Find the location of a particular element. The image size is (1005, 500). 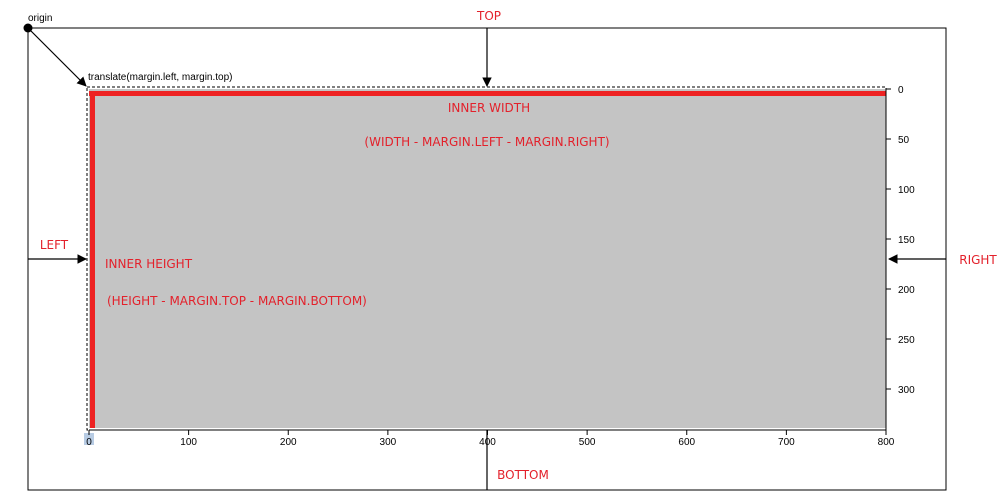

x-axis-tick-label: 300 is located at coordinates (388, 442).